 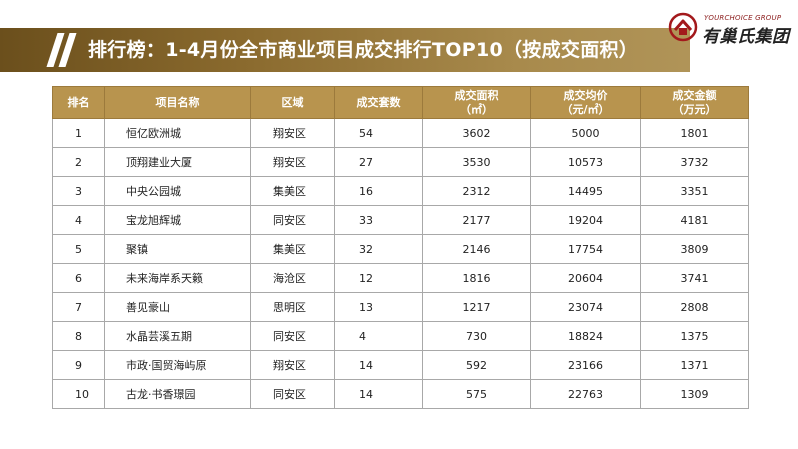 I want to click on header-amount-unit: （万元）, so click(x=694, y=109).